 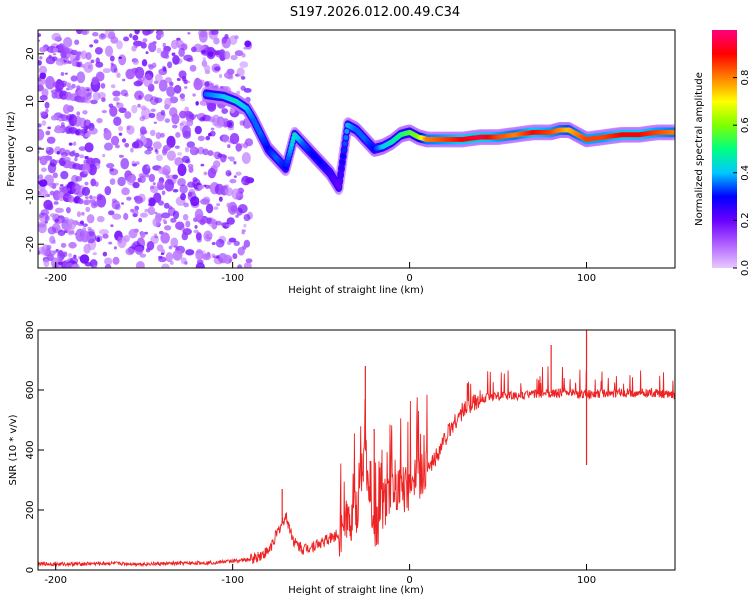 I want to click on figure-title: S197.2026.012.00.49.C34, so click(x=375, y=12).